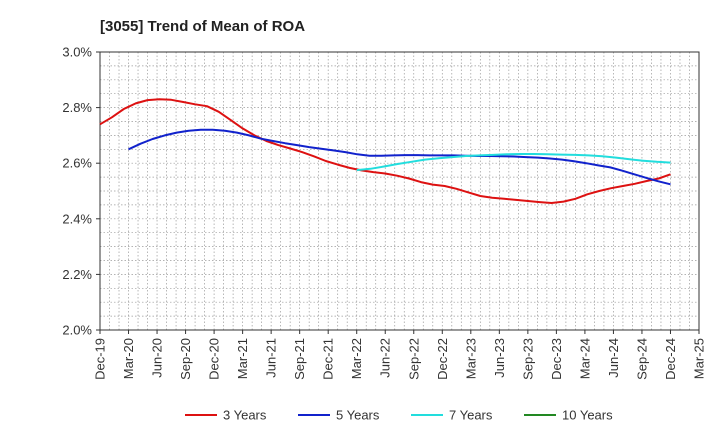 This screenshot has height=440, width=720. I want to click on x-tick-label: Mar-20, so click(128, 358).